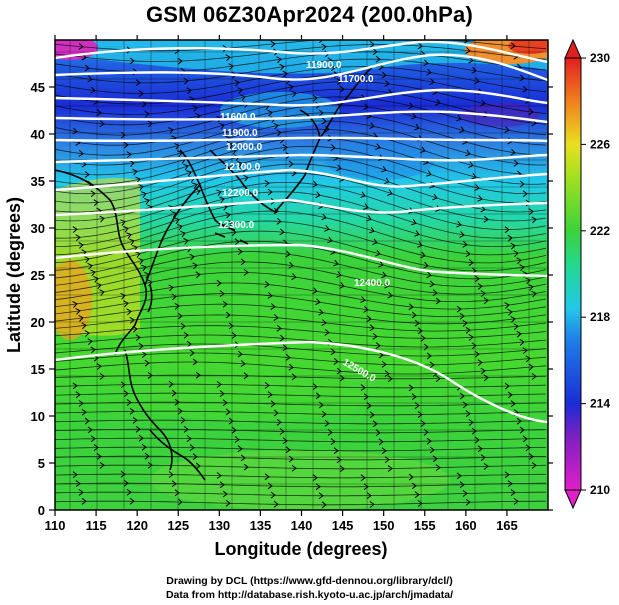 Image resolution: width=619 pixels, height=605 pixels. I want to click on y-tick-label: 20, so click(38, 322).